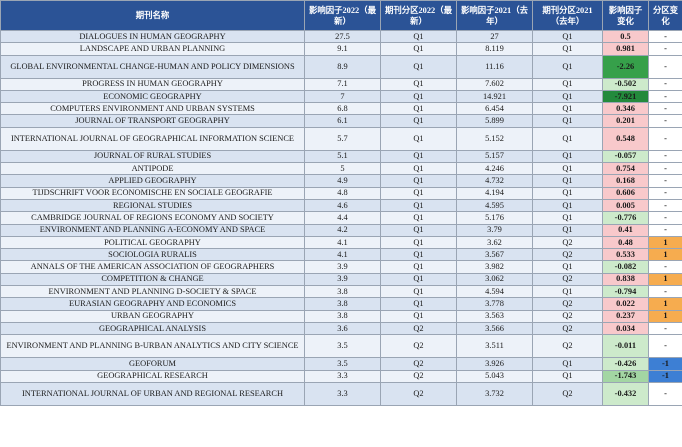 The height and width of the screenshot is (447, 682). What do you see at coordinates (341, 255) in the screenshot?
I see `table-row: SOCIOLOGIA RURALIS 4.1 Q1 3.567 Q2 0.533 1` at bounding box center [341, 255].